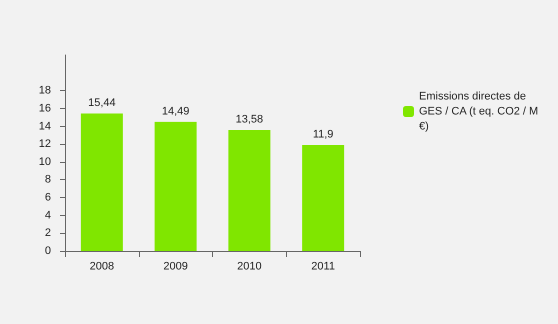 This screenshot has height=324, width=558. I want to click on y-tick-label: 2, so click(47, 233).